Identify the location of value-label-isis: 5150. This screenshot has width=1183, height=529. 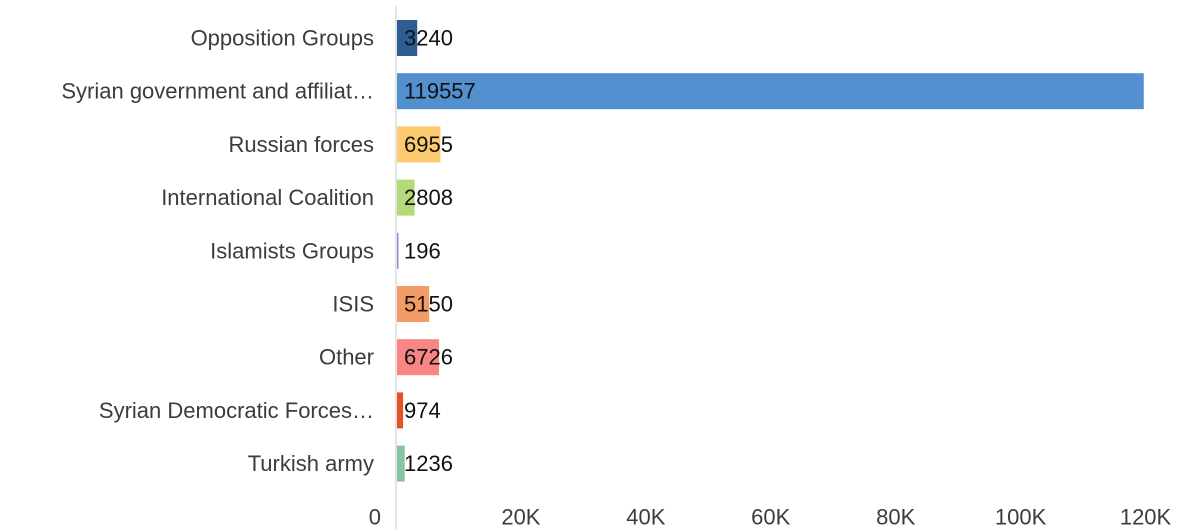
(428, 304).